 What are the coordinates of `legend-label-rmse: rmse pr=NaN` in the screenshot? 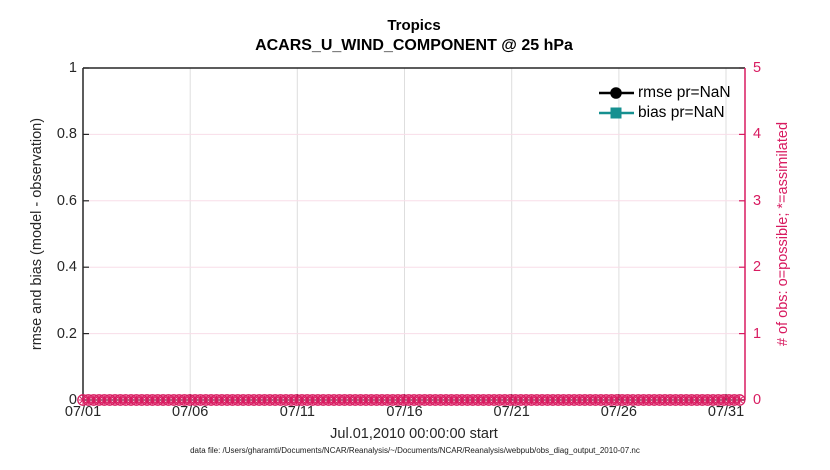 It's located at (684, 92).